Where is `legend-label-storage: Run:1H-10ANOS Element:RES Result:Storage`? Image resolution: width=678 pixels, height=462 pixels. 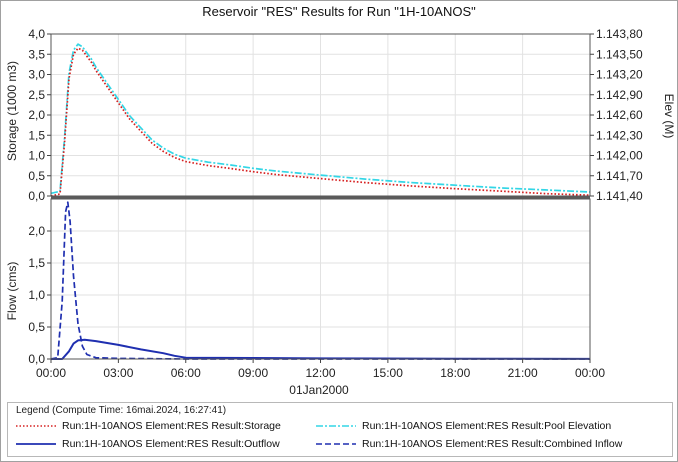
legend-label-storage: Run:1H-10ANOS Element:RES Result:Storage is located at coordinates (171, 426).